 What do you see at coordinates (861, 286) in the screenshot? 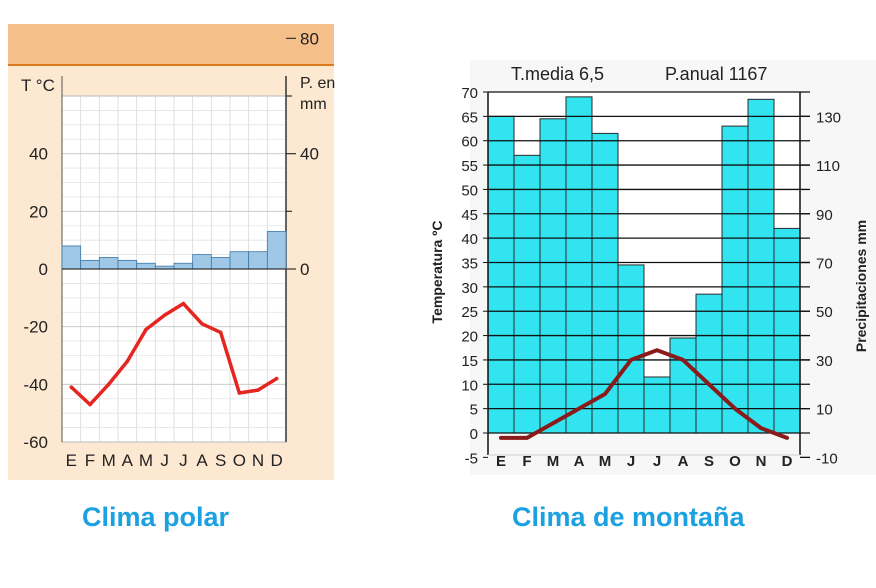
I see `montana-right-axis-title: Precipitaciones mm` at bounding box center [861, 286].